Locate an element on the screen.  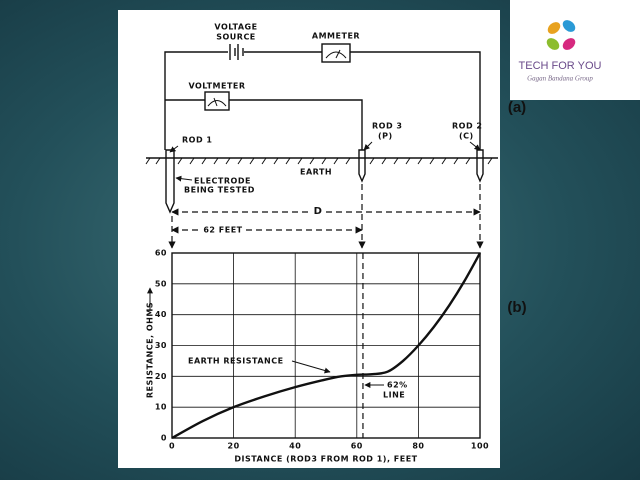
y-tick-label: 40 is located at coordinates (161, 314).